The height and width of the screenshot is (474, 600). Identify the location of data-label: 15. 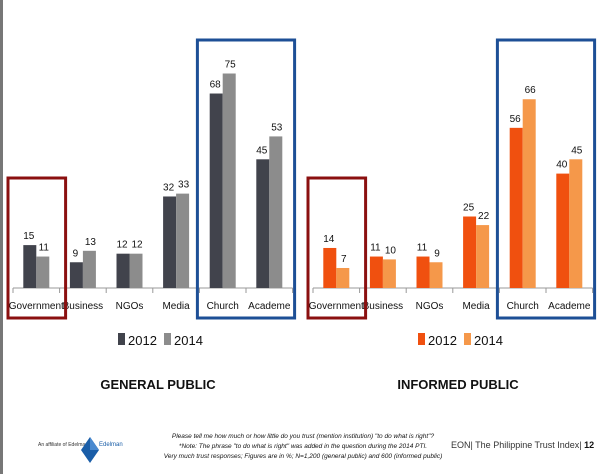
(29, 236).